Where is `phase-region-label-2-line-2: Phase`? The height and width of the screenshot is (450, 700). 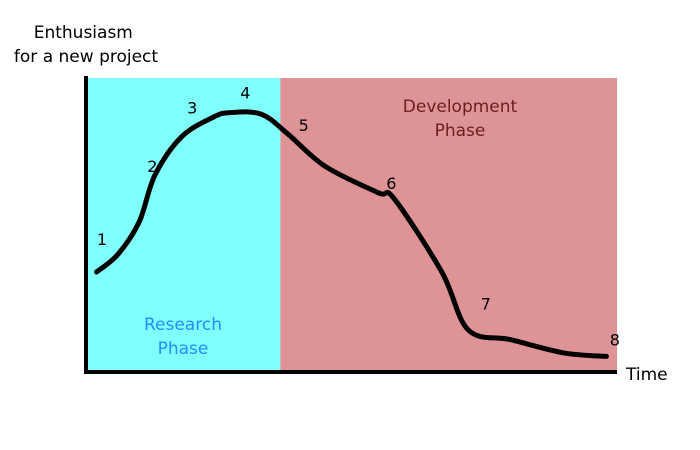 phase-region-label-2-line-2: Phase is located at coordinates (460, 131).